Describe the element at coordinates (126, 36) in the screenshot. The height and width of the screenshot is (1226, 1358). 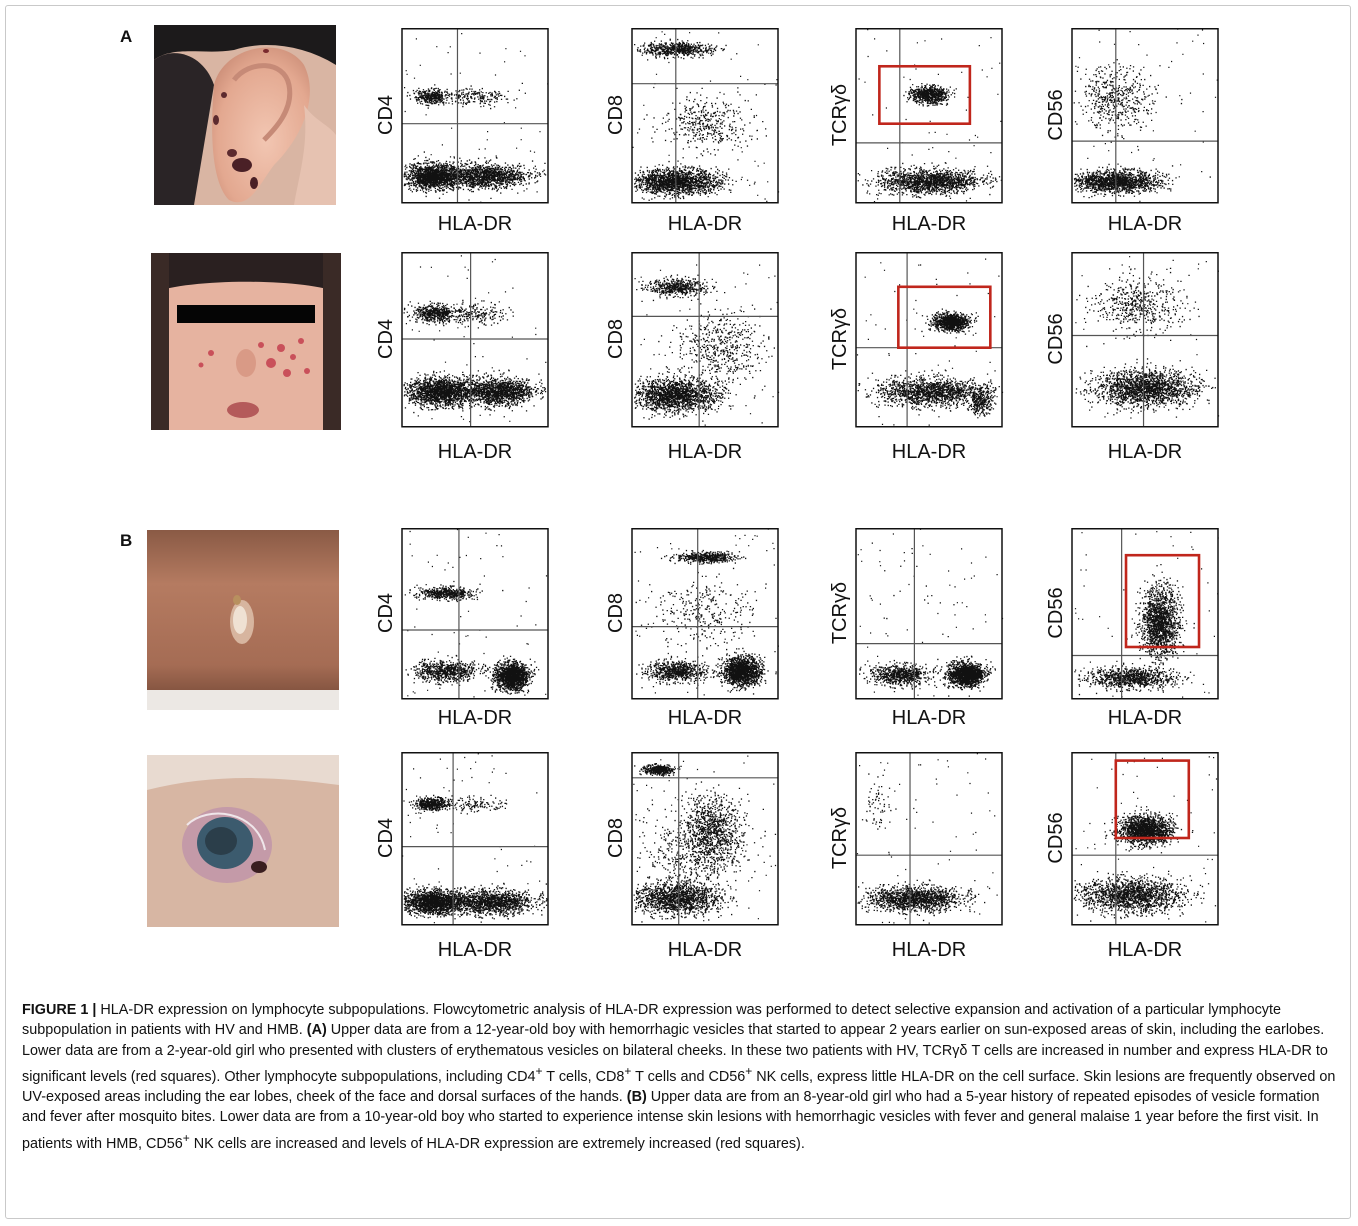
I see `panel-label-a: A` at that location.